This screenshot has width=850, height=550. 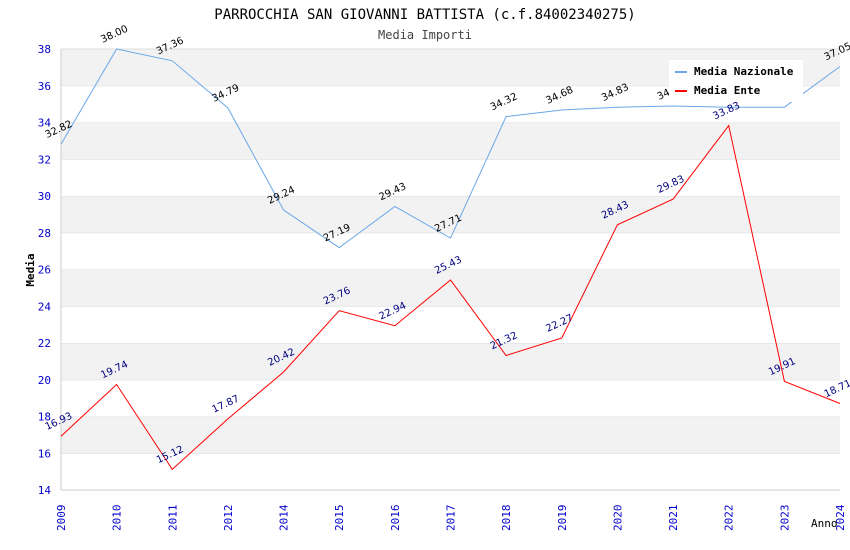 What do you see at coordinates (284, 517) in the screenshot?
I see `x-tick-label: 2014` at bounding box center [284, 517].